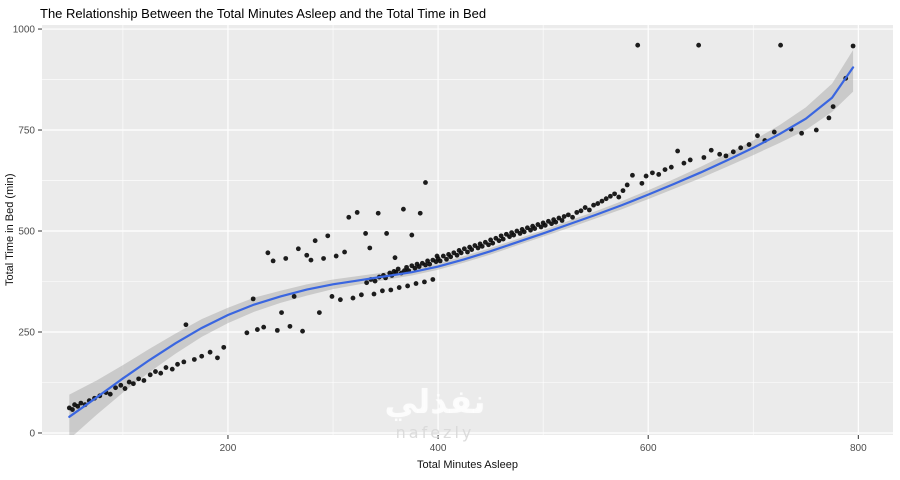 The image size is (900, 480). Describe the element at coordinates (26, 232) in the screenshot. I see `y-tick-label: 500` at that location.